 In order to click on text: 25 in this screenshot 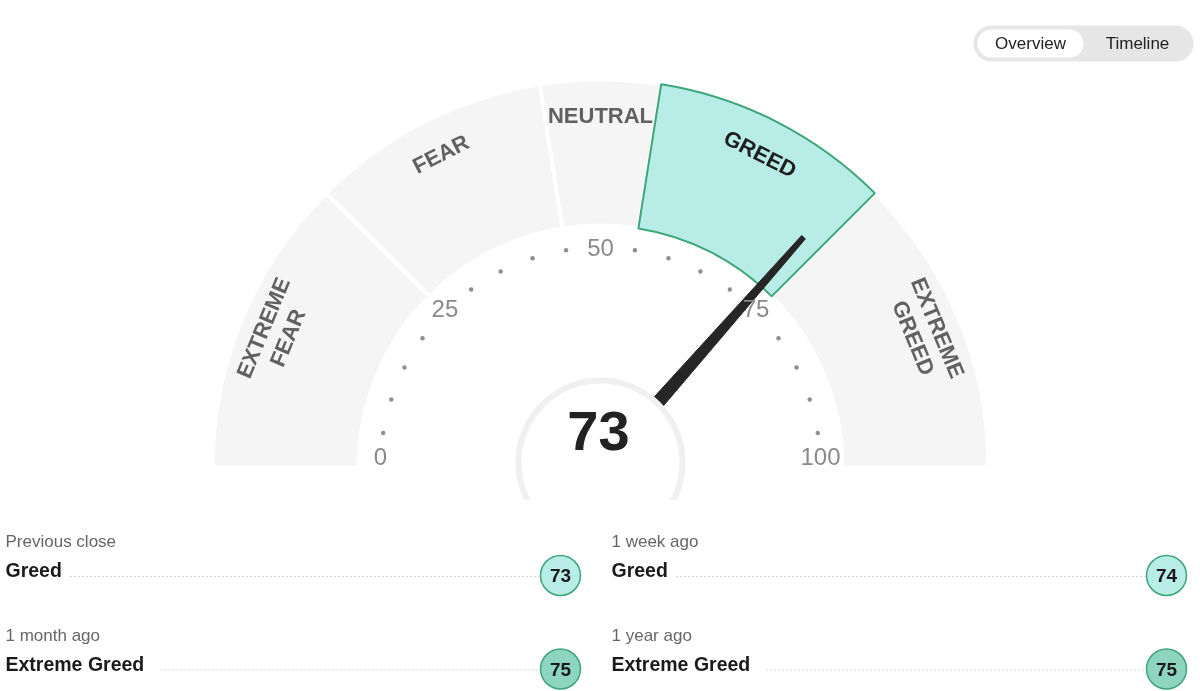, I will do `click(445, 309)`.